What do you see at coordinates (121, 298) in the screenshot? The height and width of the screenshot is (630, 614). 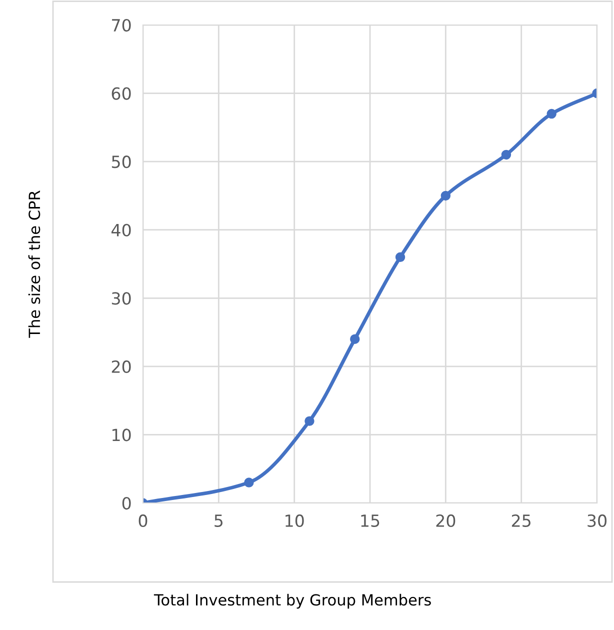 I see `y-tick-label: 30` at bounding box center [121, 298].